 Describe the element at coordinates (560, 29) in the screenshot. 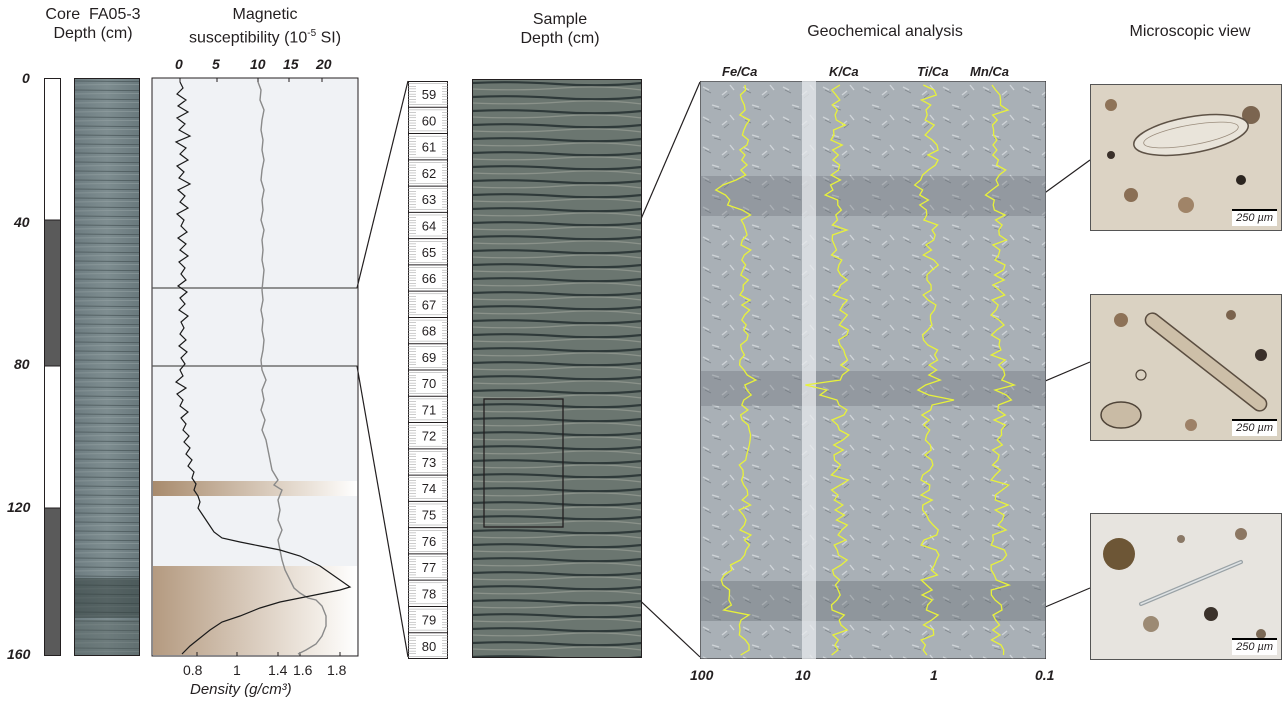

I see `sample-header: Sample Depth (cm)` at that location.